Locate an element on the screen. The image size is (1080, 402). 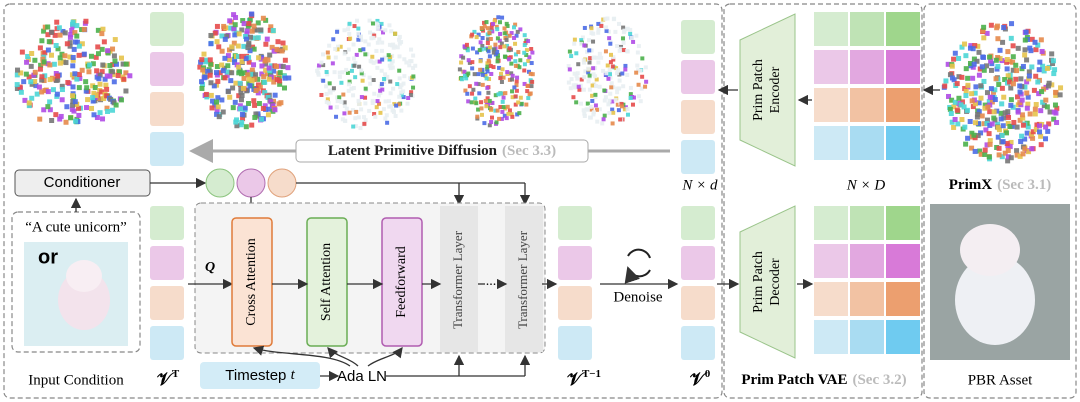
cycle-icon is located at coordinates (639, 262).